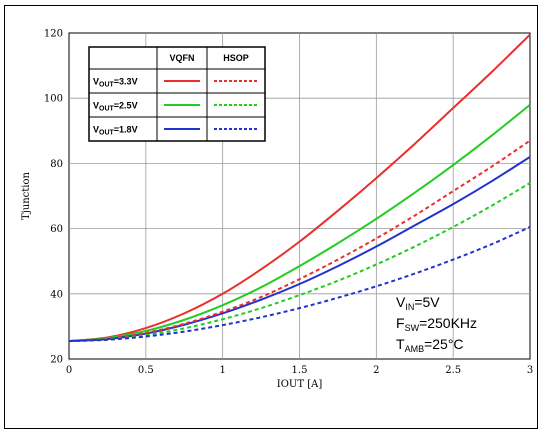 The width and height of the screenshot is (546, 436). I want to click on legend-row-label: VOUT=1.8V, so click(115, 131).